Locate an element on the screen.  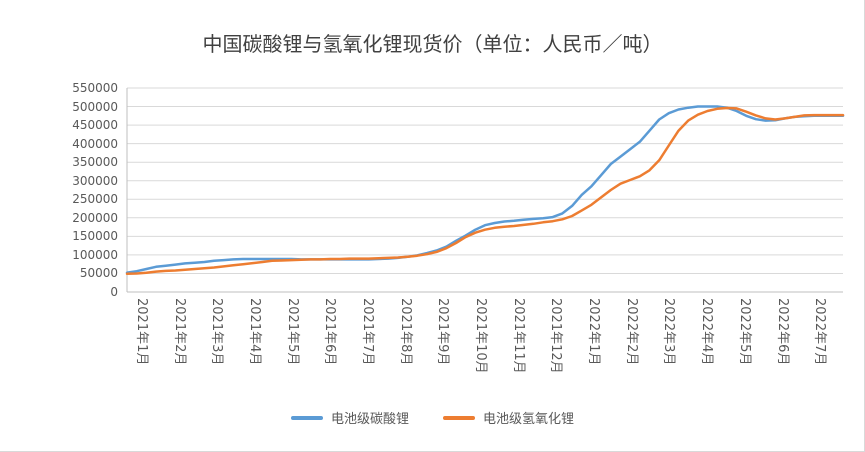
legend-label-carbonate: 电池级碳酸锂 is located at coordinates (369, 419).